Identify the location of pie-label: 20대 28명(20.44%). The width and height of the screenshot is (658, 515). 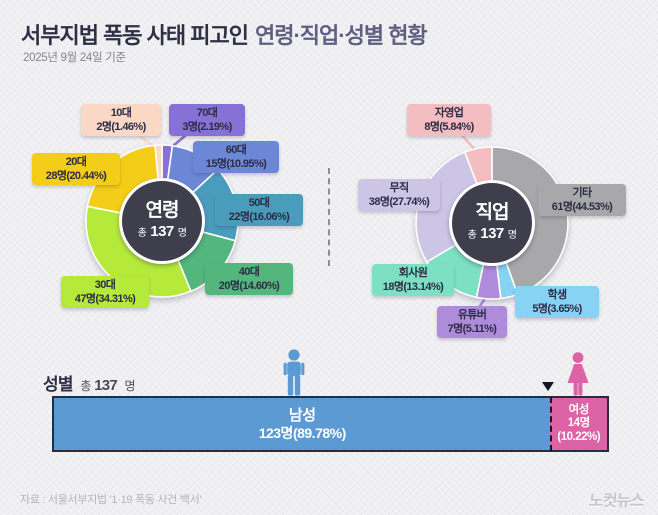
(76, 169).